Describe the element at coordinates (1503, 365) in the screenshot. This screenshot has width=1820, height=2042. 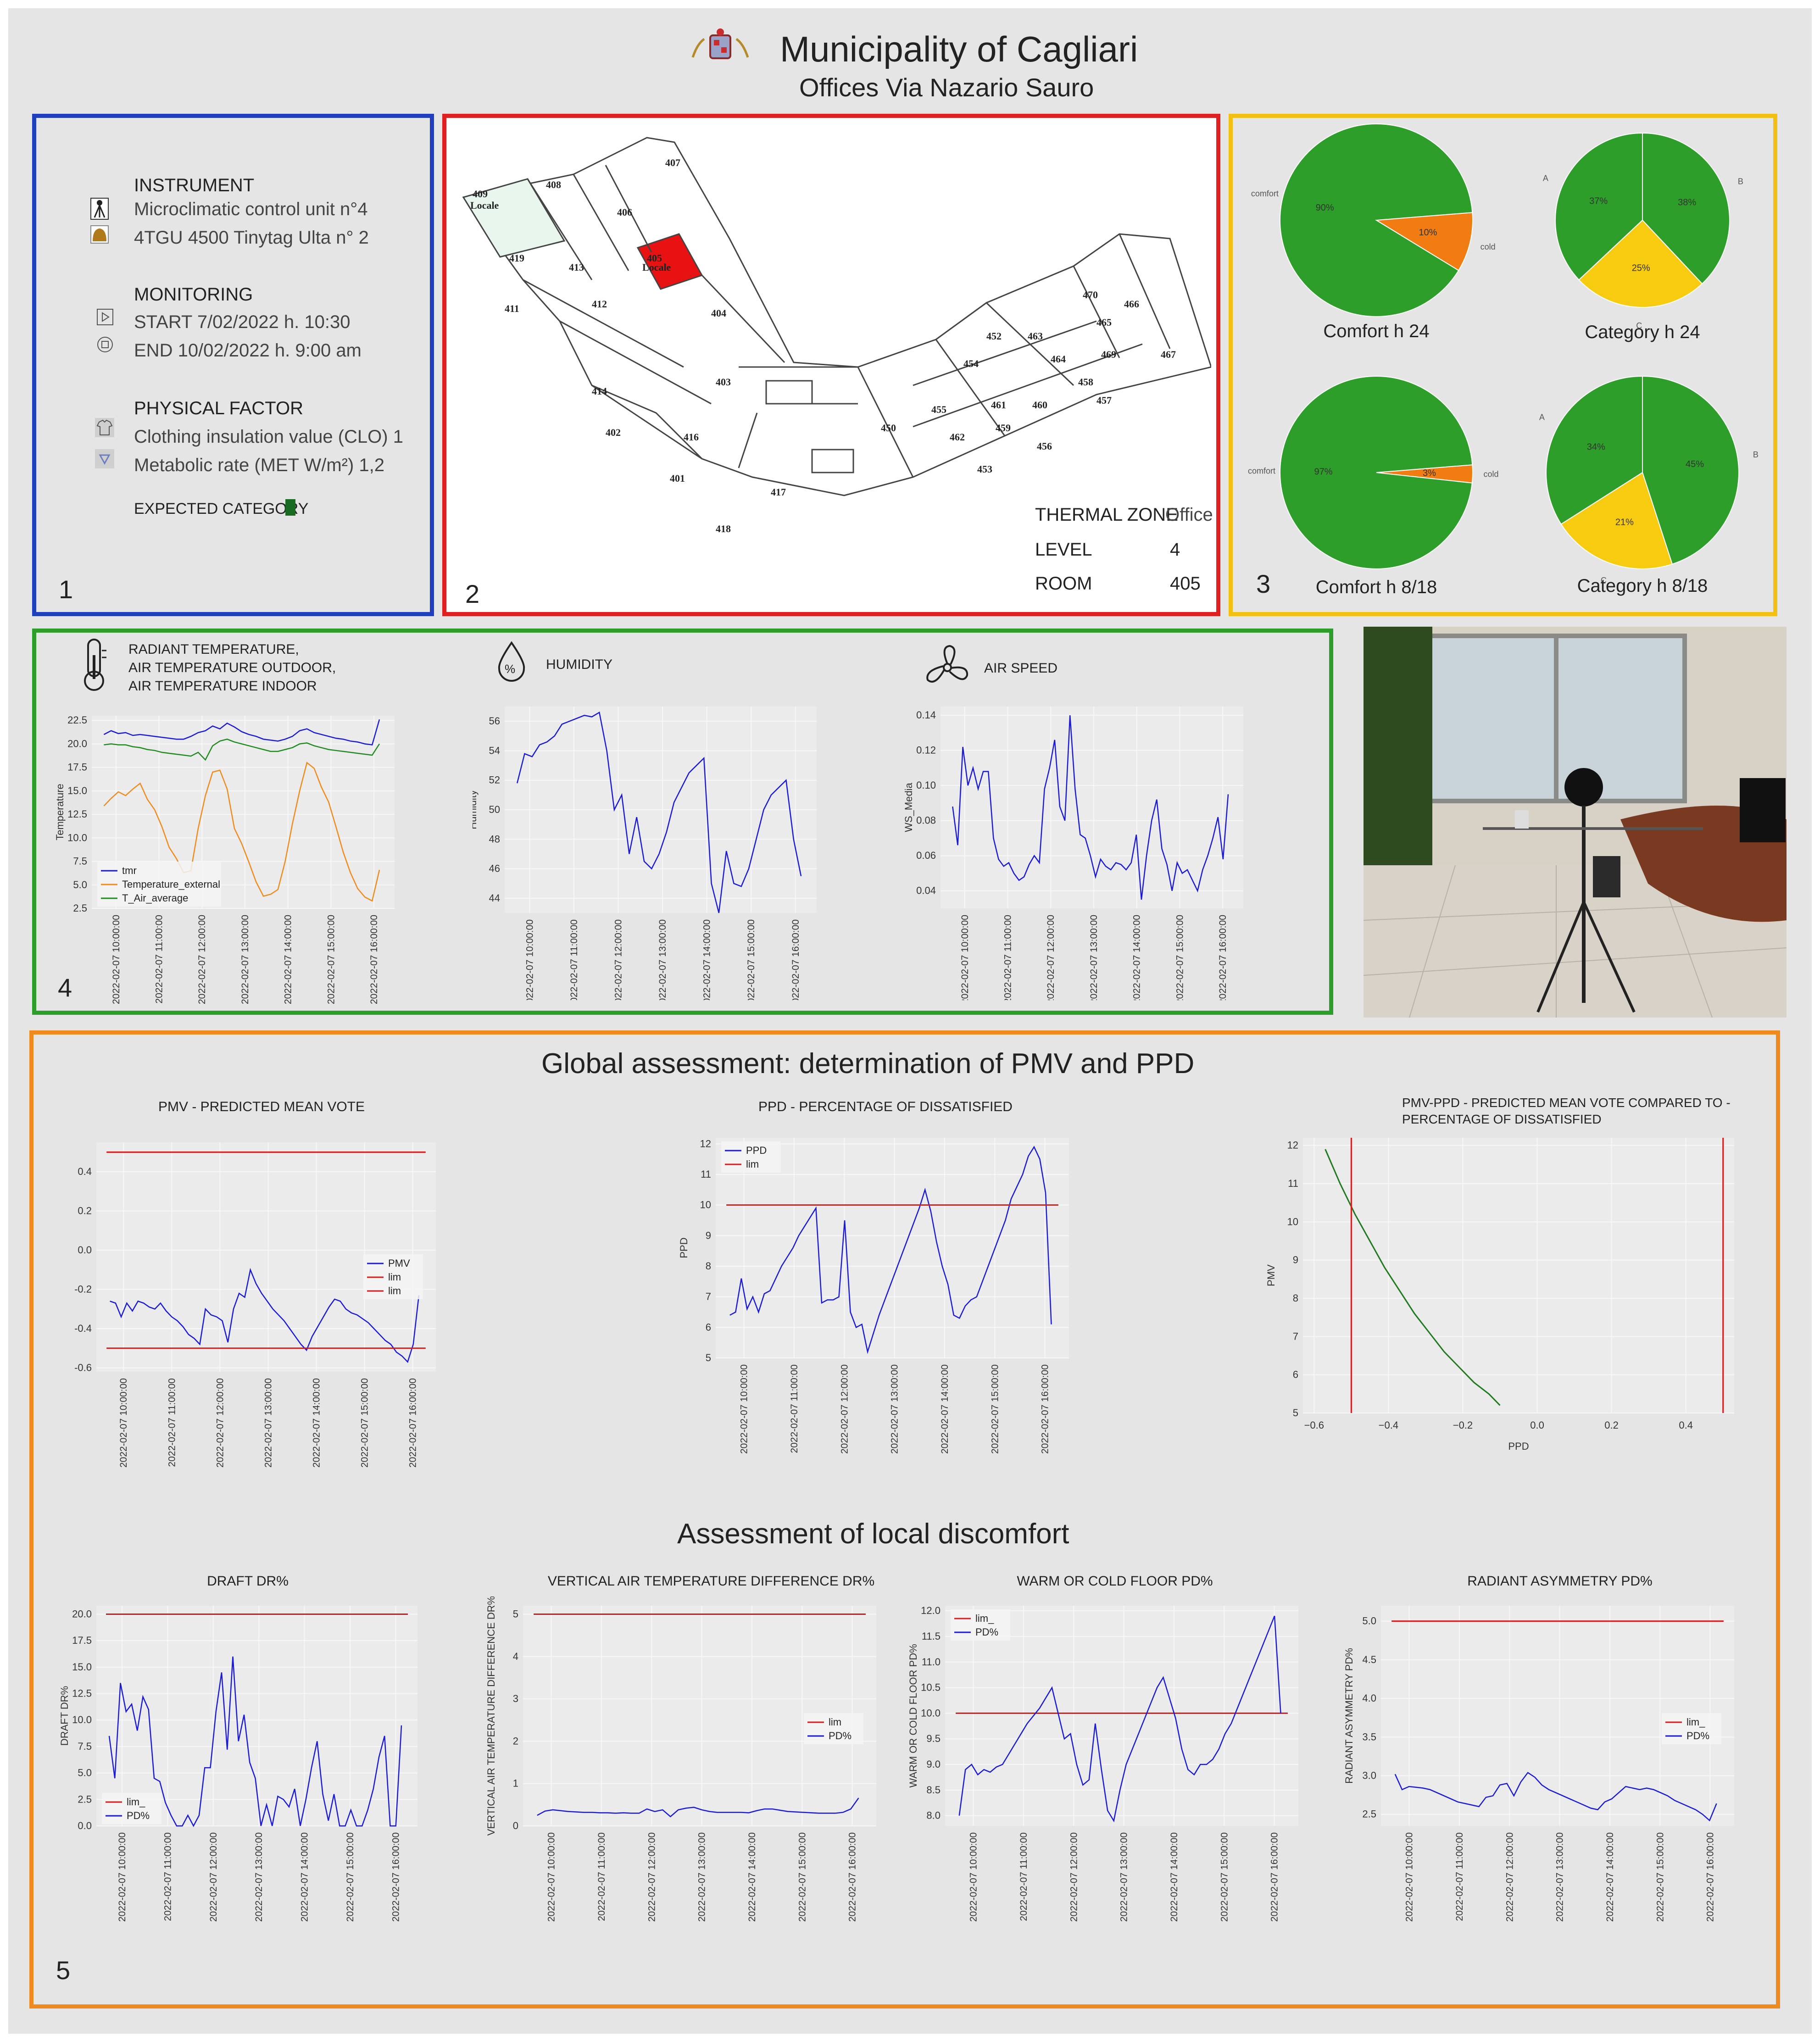
I see `panel-comfort-pies` at that location.